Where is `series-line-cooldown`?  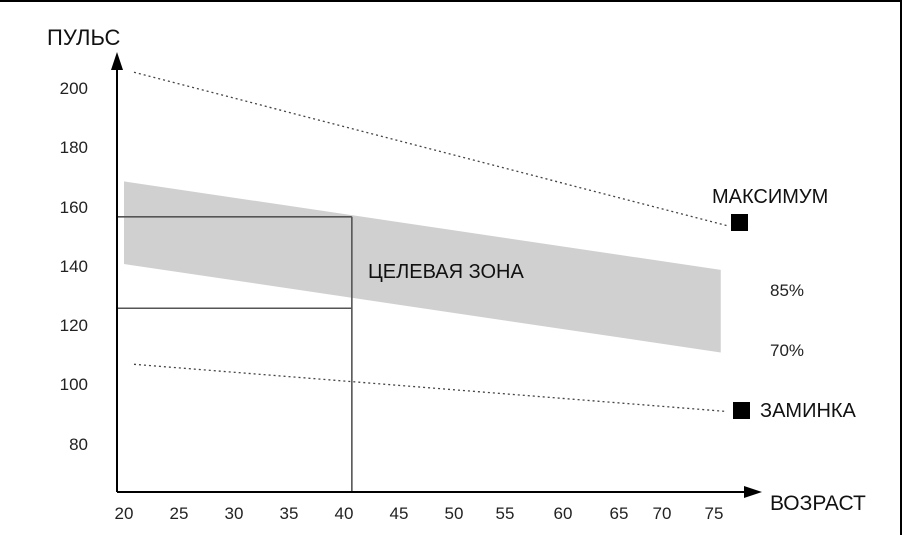
series-line-cooldown is located at coordinates (430, 388).